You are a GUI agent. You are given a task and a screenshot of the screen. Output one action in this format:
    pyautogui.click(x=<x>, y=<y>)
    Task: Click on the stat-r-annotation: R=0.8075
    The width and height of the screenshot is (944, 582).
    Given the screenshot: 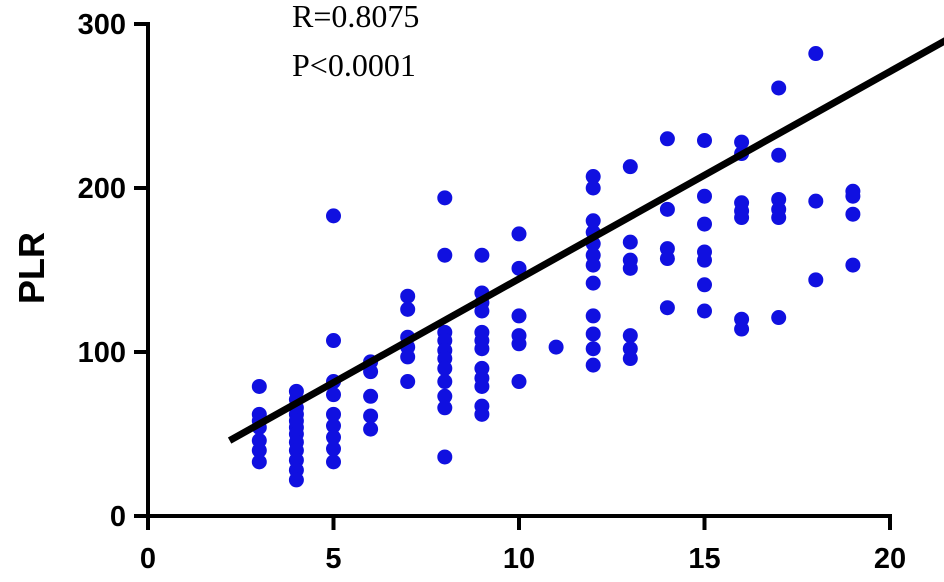 What is the action you would take?
    pyautogui.click(x=355, y=17)
    